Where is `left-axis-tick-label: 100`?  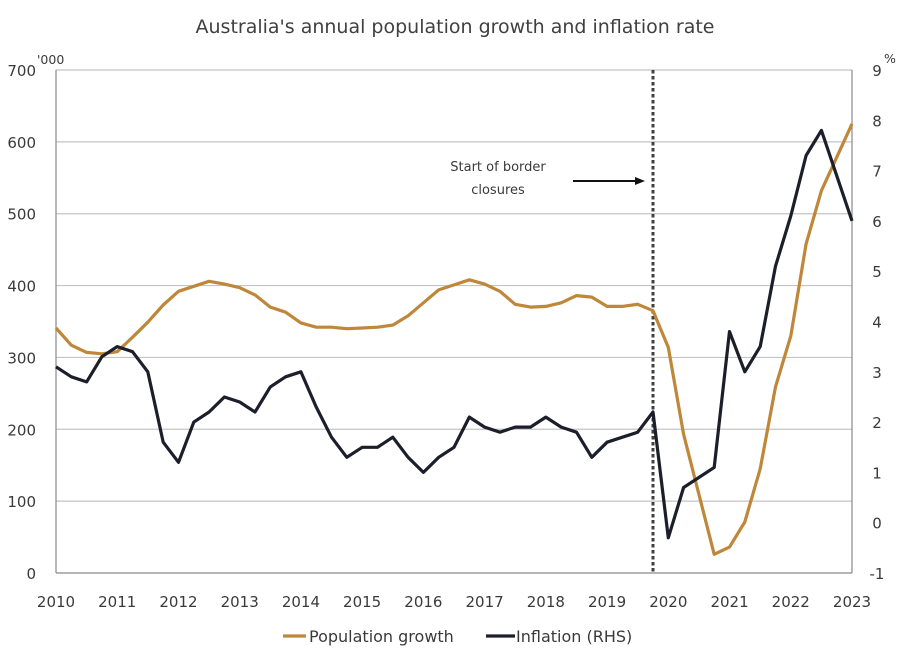 left-axis-tick-label: 100 is located at coordinates (21, 502).